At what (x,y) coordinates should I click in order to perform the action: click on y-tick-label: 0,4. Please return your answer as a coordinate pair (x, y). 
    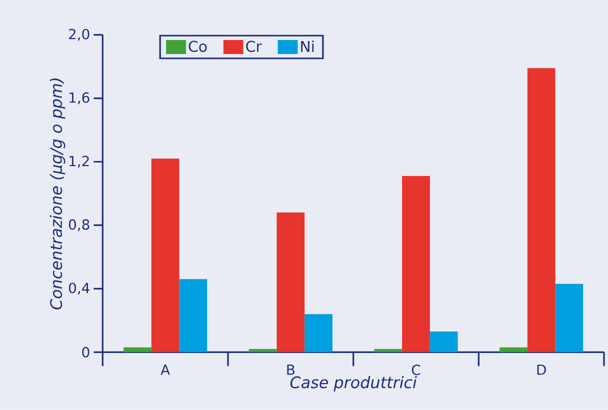
    Looking at the image, I should click on (79, 288).